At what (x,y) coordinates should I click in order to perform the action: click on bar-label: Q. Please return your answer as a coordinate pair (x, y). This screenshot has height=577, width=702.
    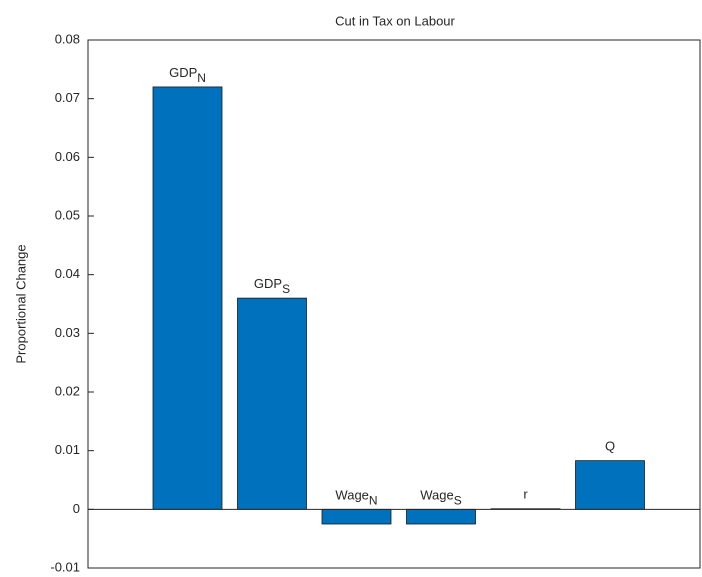
    Looking at the image, I should click on (610, 446).